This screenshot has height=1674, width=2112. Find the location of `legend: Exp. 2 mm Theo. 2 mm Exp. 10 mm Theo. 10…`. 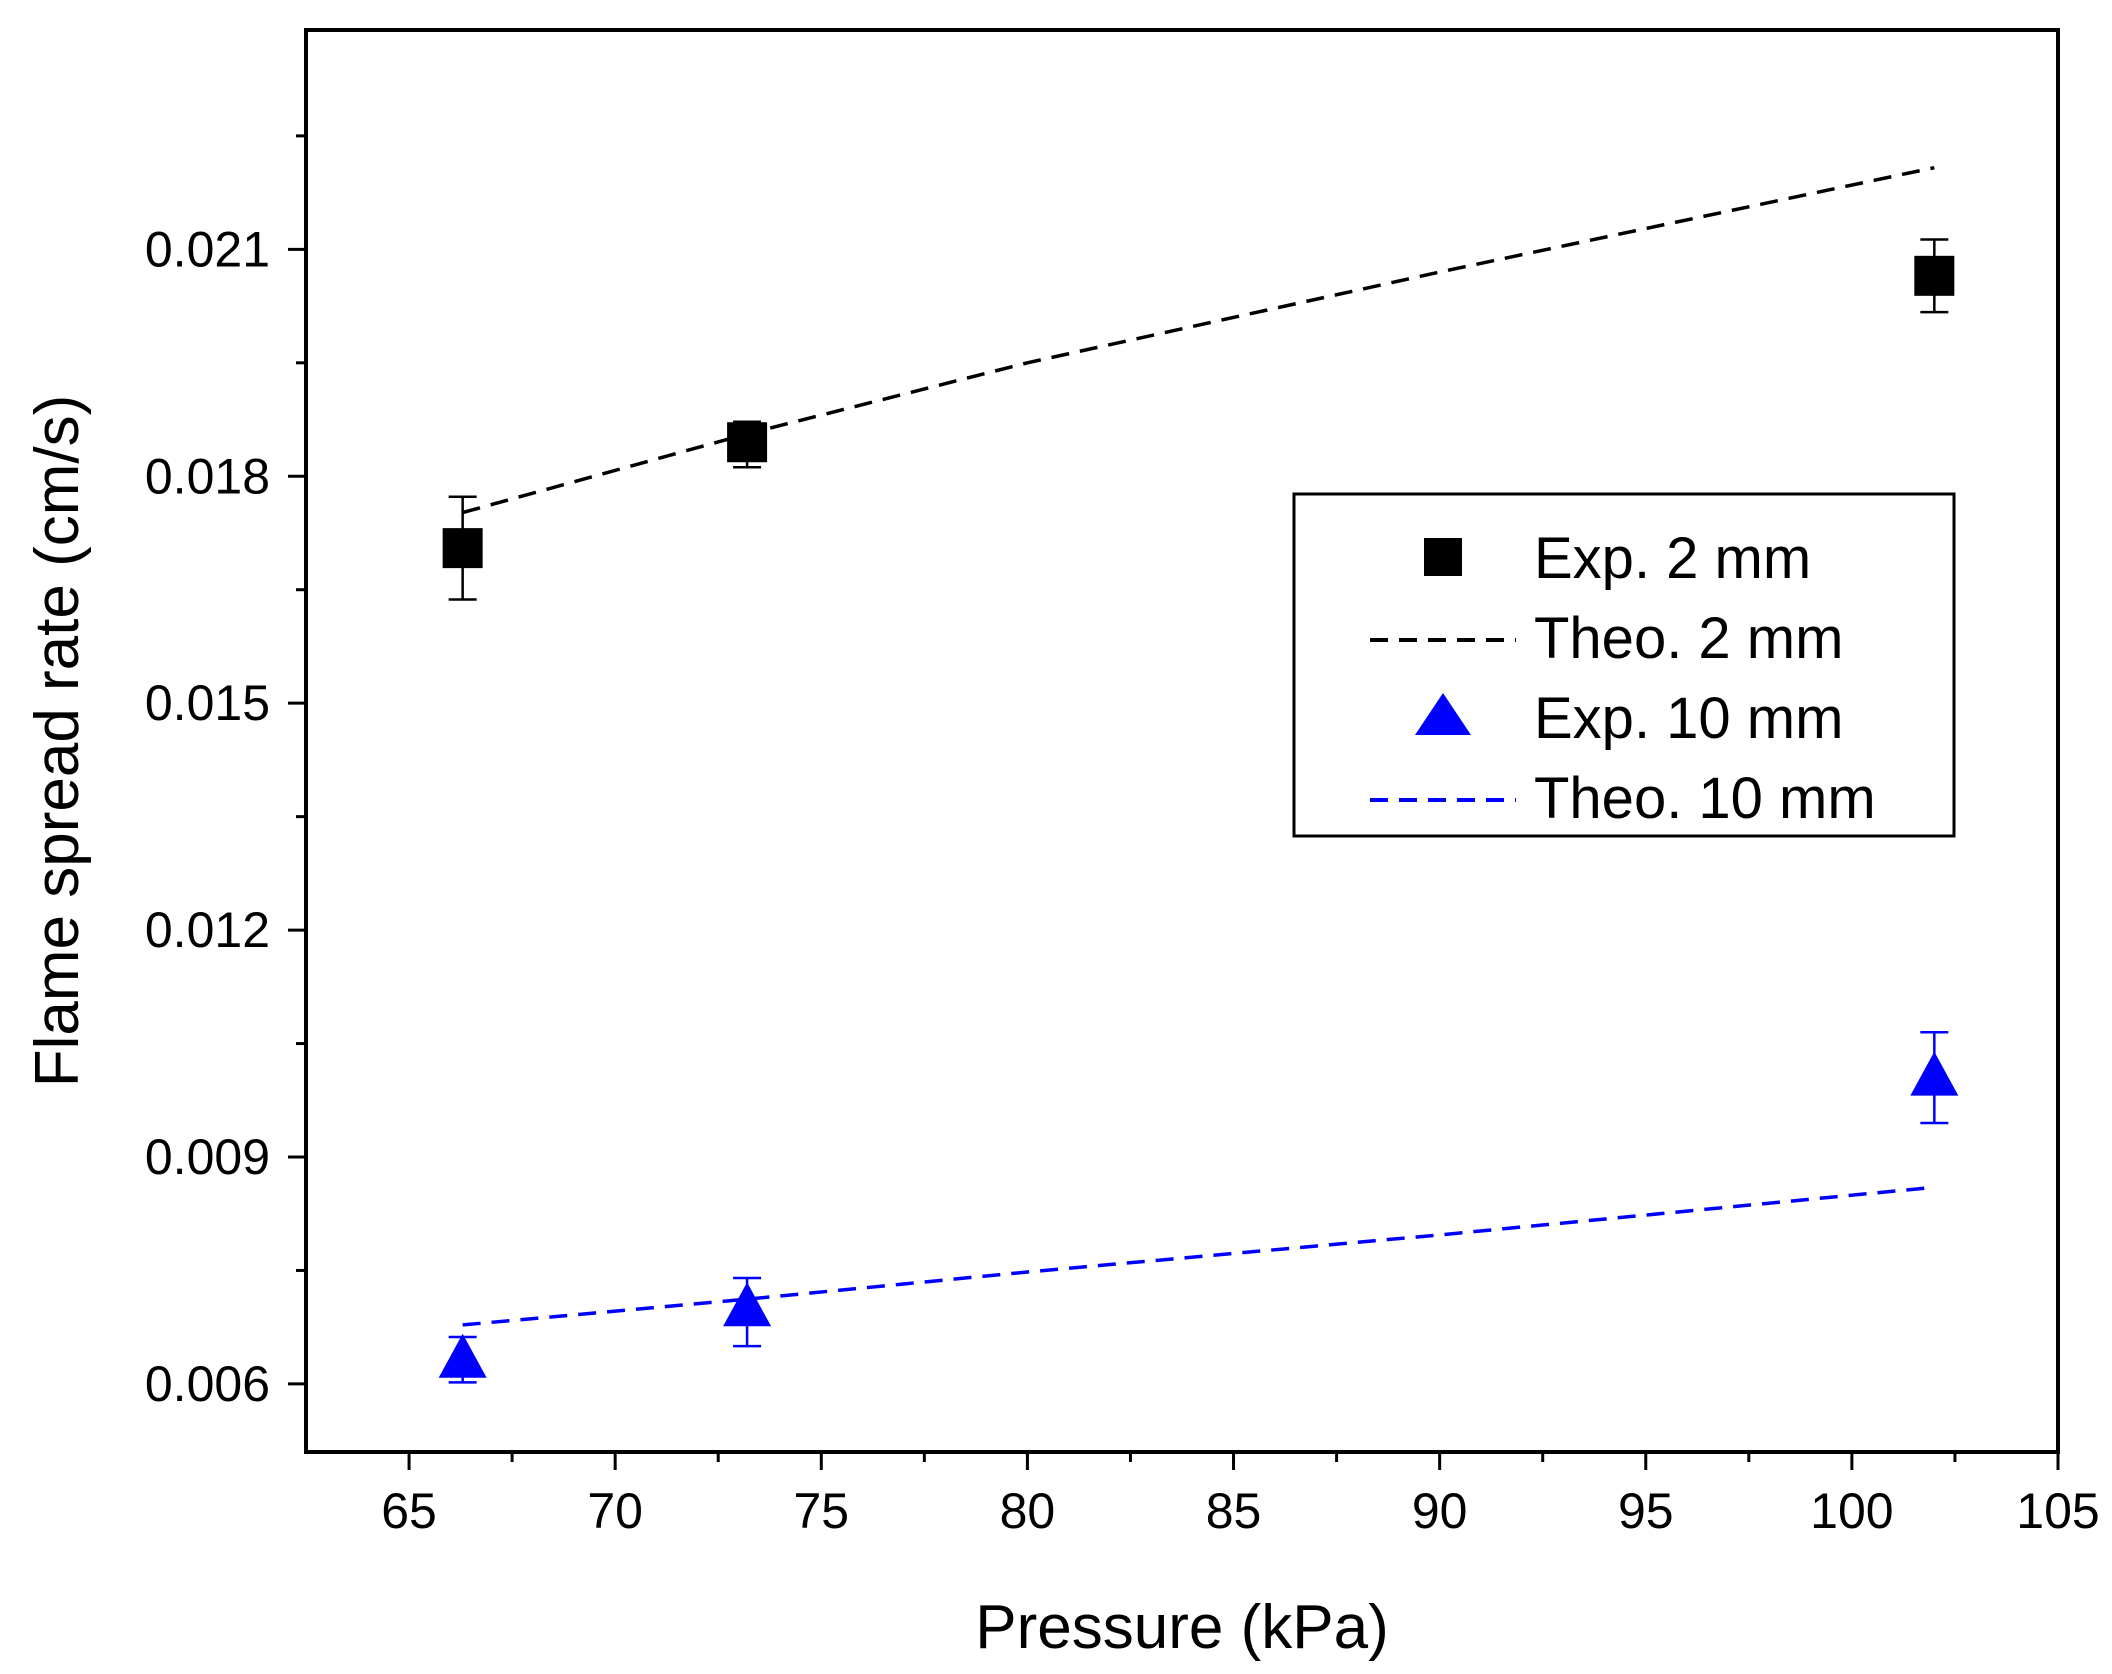

legend: Exp. 2 mm Theo. 2 mm Exp. 10 mm Theo. 10… is located at coordinates (1624, 665).